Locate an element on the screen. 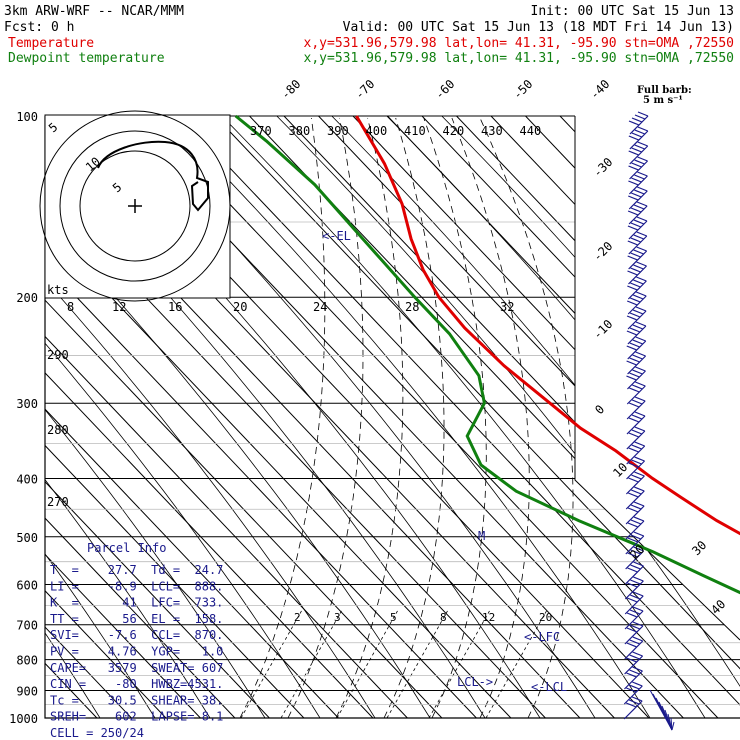  parcel-info-row: CIN = -80 HWBZ=4531. is located at coordinates (136, 684).